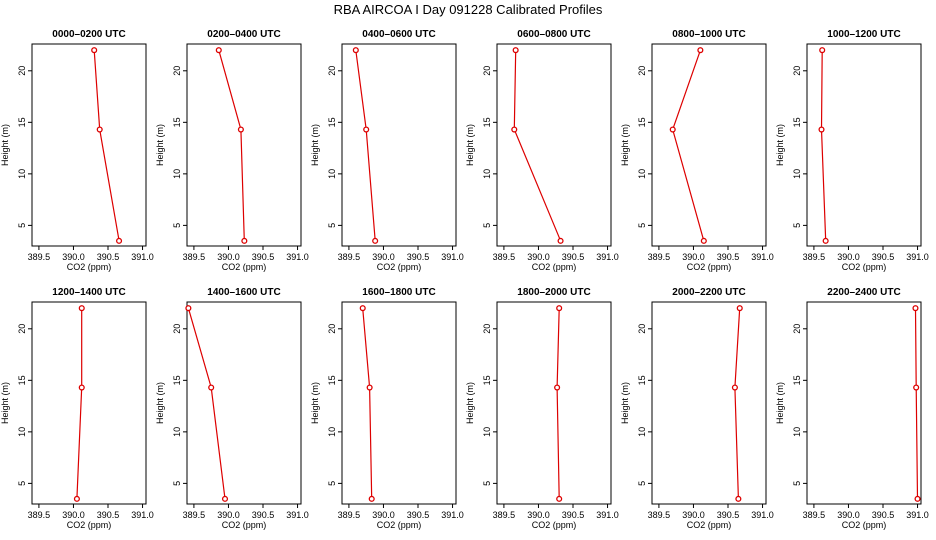 The image size is (936, 540). Describe the element at coordinates (863, 34) in the screenshot. I see `panel-title: 1000–1200 UTC` at that location.